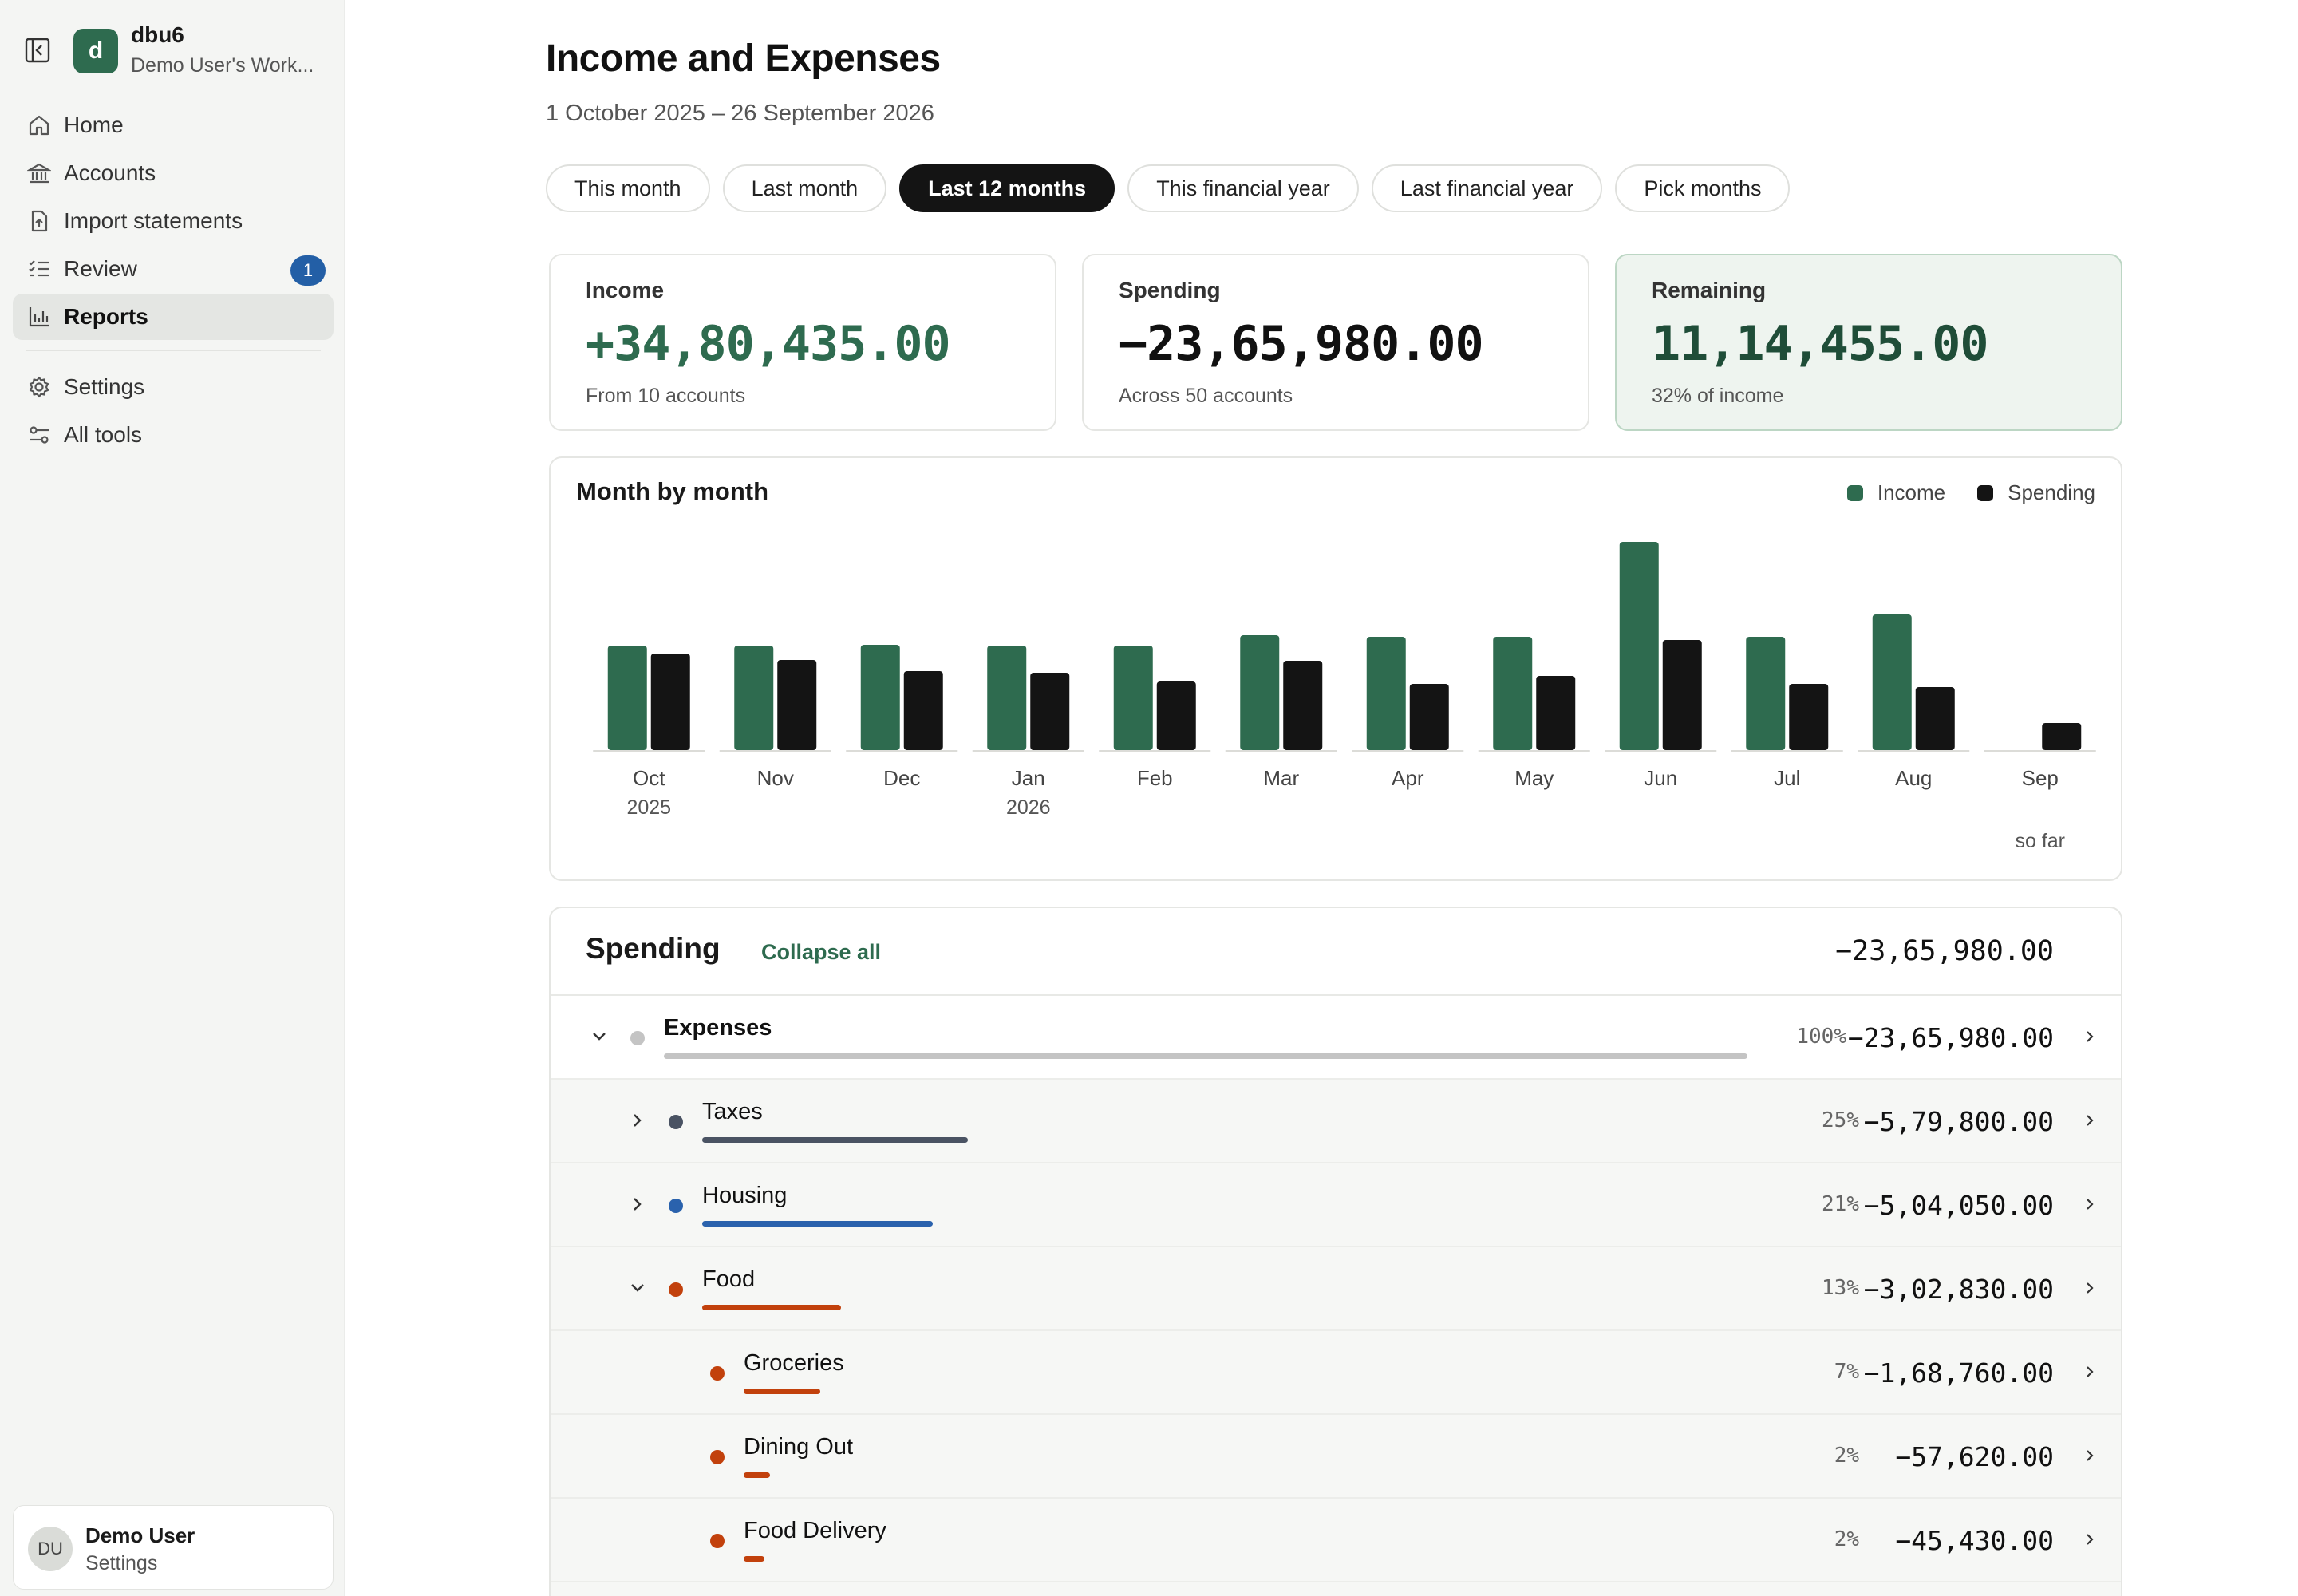  What do you see at coordinates (797, 705) in the screenshot?
I see `bar-spending-nov` at bounding box center [797, 705].